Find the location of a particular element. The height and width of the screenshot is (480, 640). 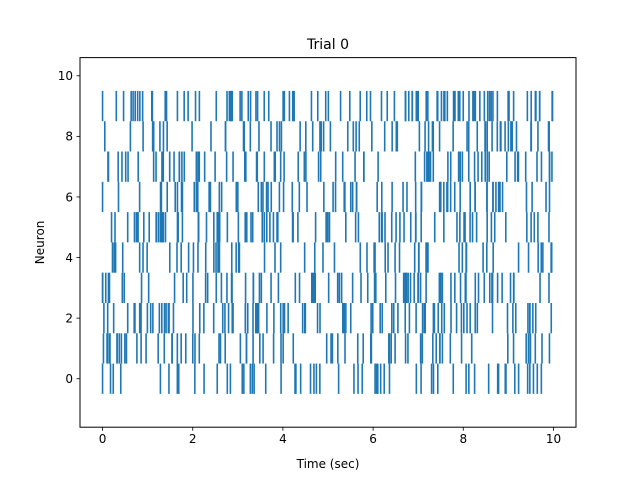

x-tick-label: 4 is located at coordinates (283, 439).